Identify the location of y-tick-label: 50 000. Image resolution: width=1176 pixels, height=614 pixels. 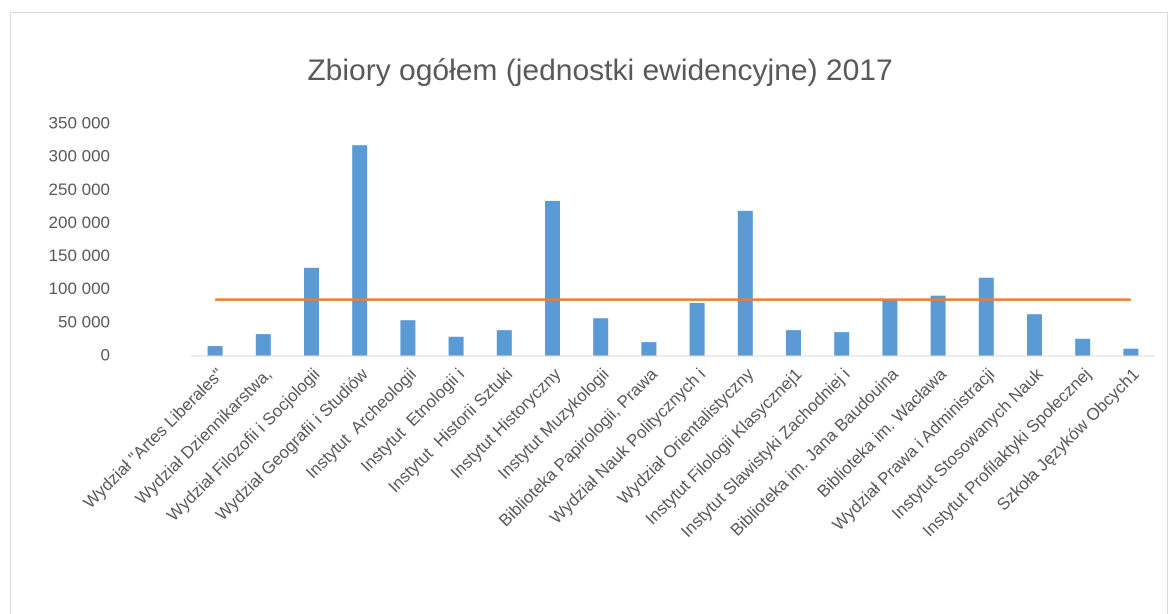
(84, 321).